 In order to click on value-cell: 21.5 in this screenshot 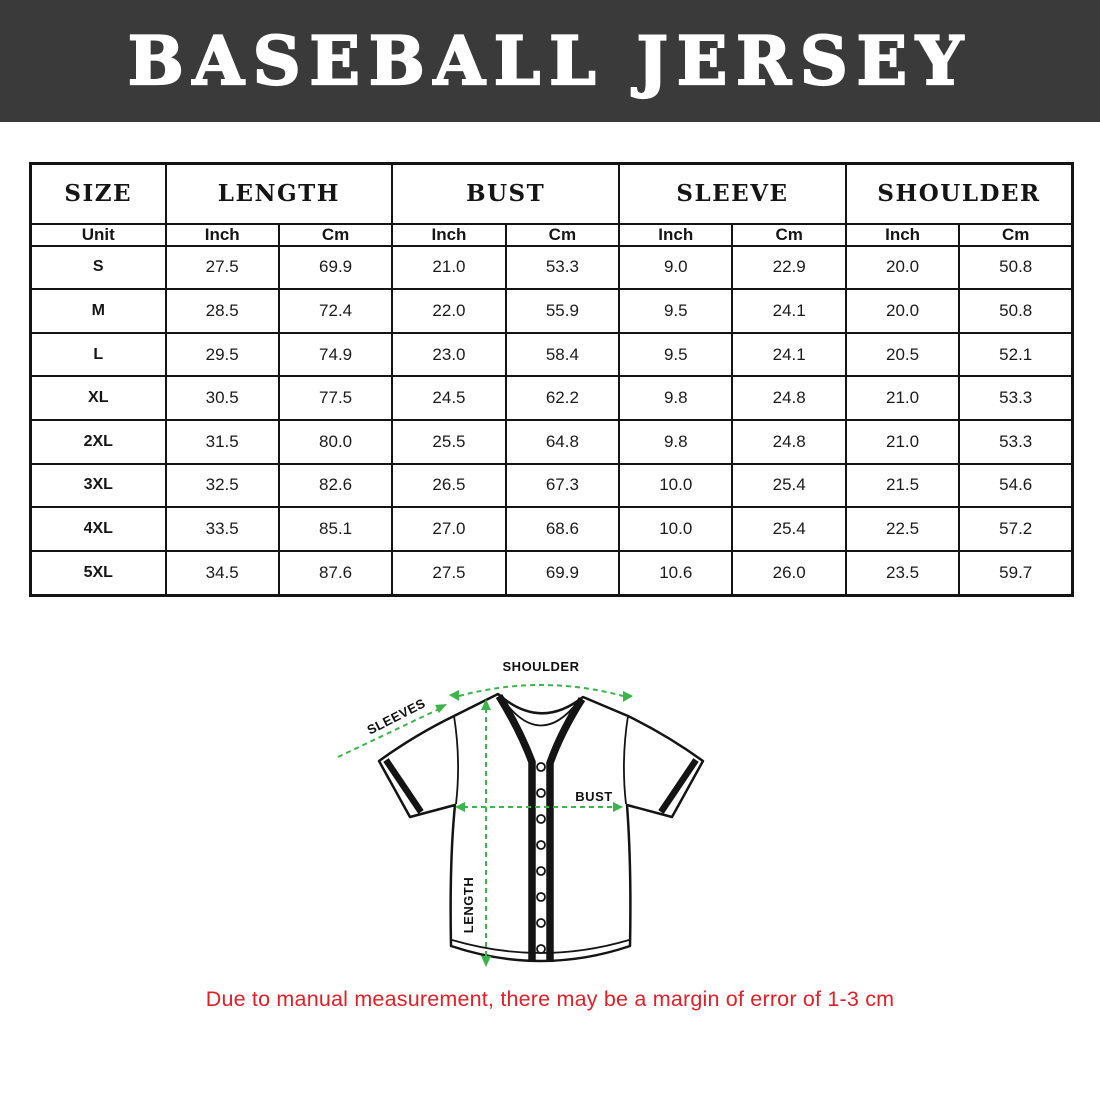, I will do `click(902, 485)`.